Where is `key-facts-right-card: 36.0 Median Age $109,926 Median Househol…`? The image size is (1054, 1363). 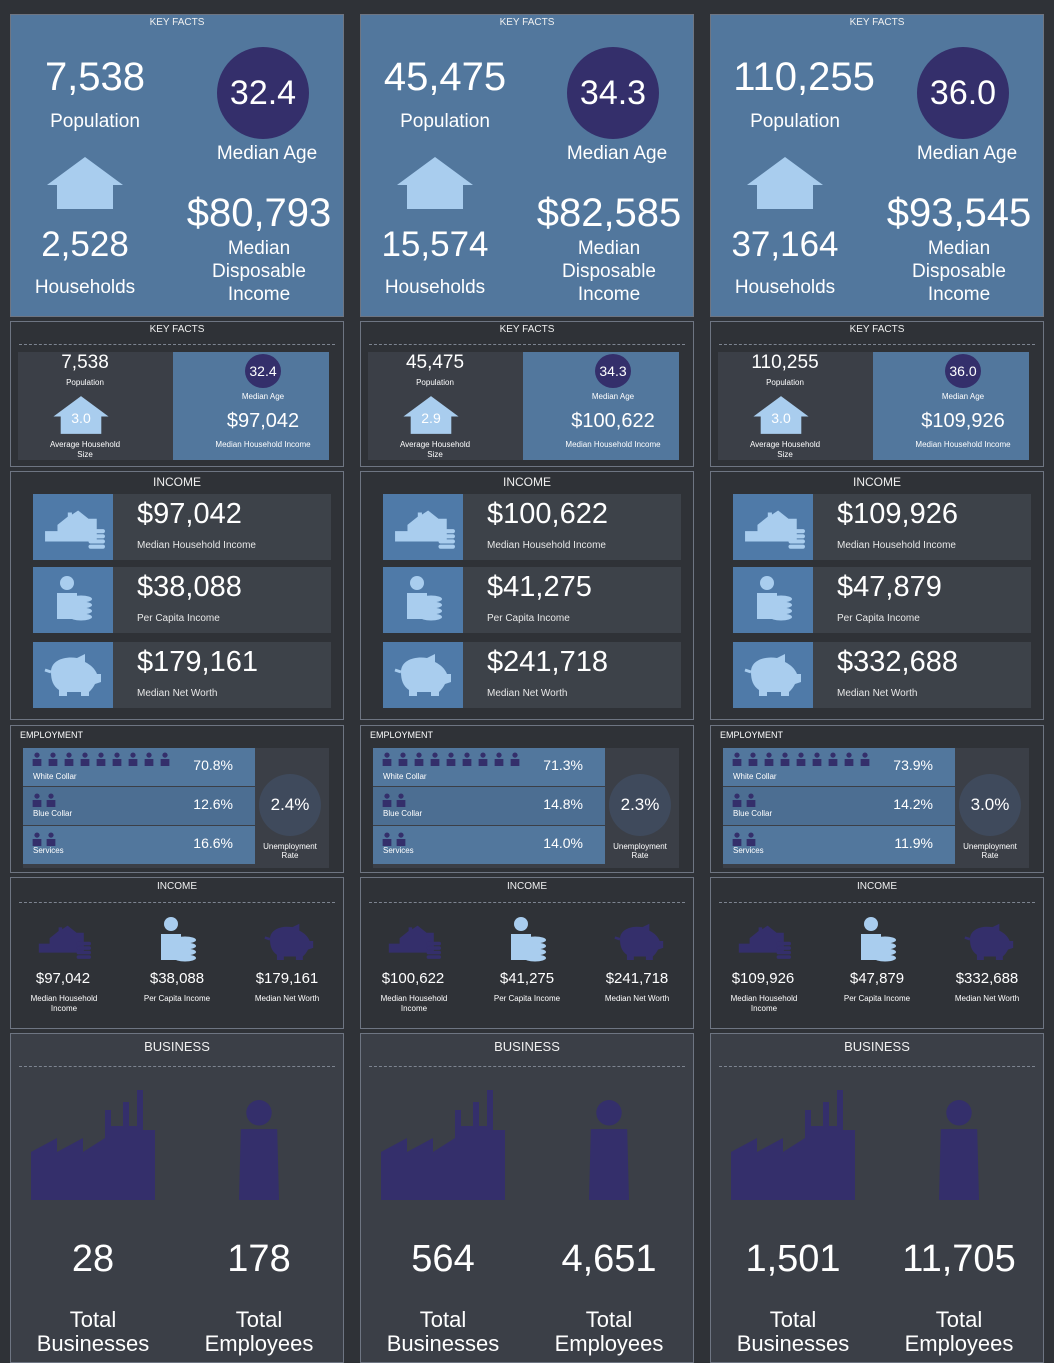 key-facts-right-card: 36.0 Median Age $109,926 Median Househol… is located at coordinates (951, 406).